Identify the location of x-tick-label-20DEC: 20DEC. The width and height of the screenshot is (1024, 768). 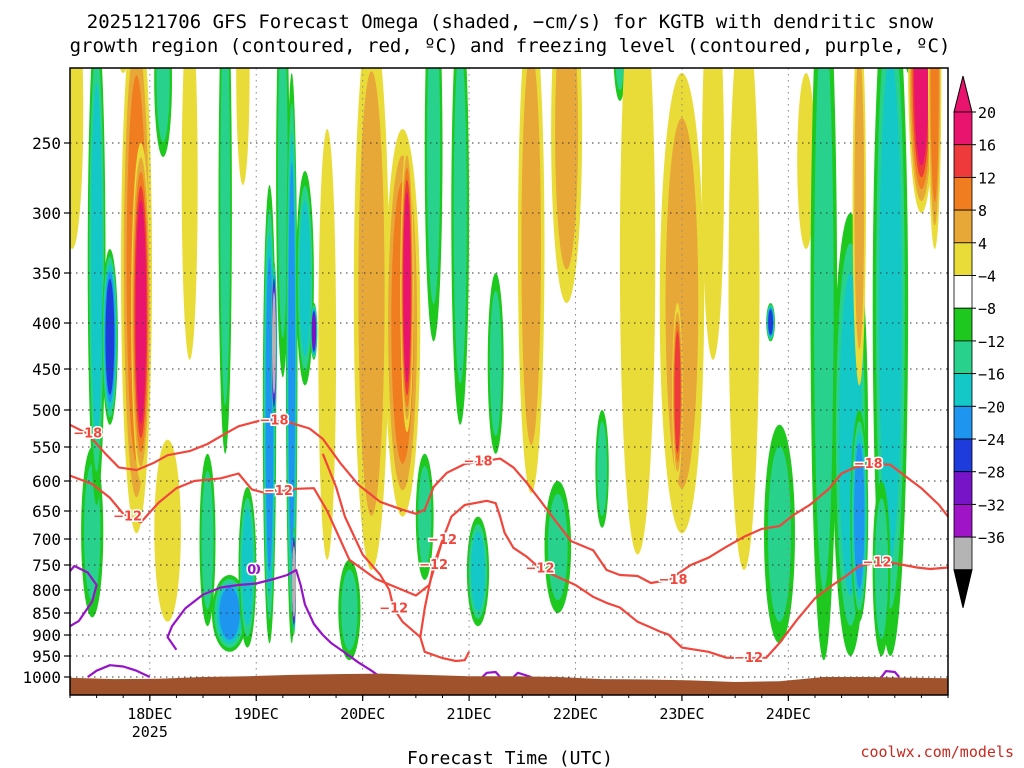
(362, 714).